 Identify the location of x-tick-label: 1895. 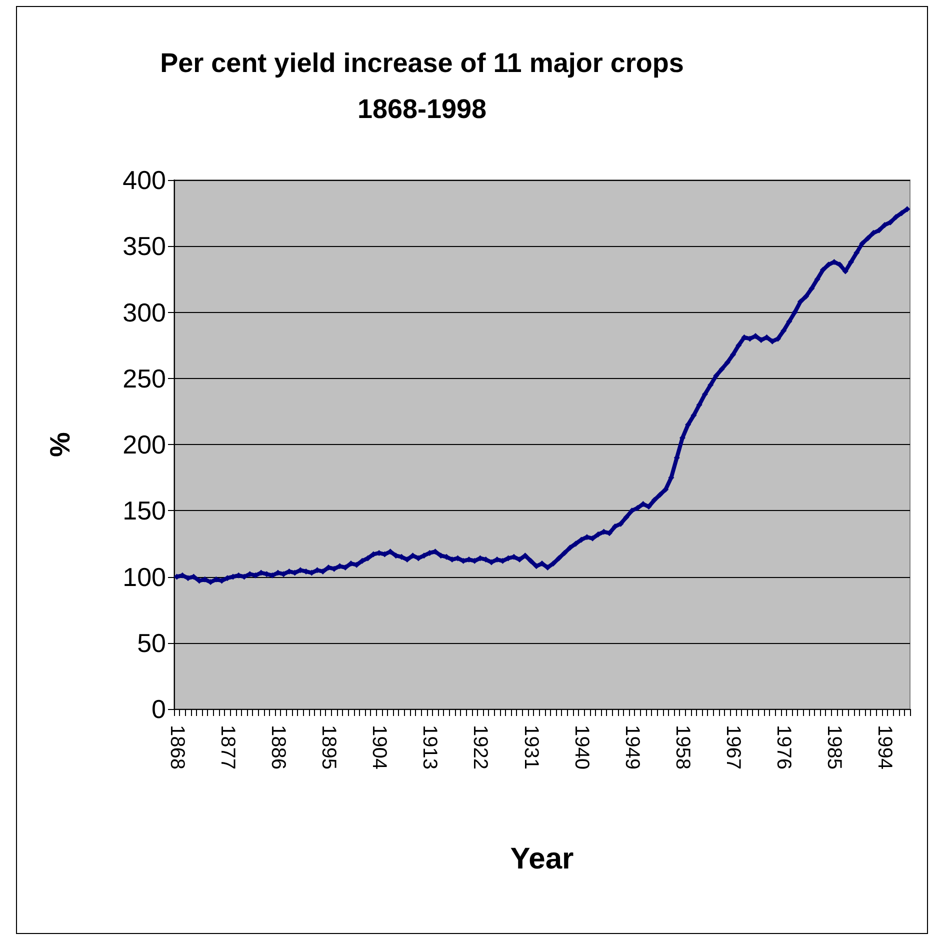
(329, 747).